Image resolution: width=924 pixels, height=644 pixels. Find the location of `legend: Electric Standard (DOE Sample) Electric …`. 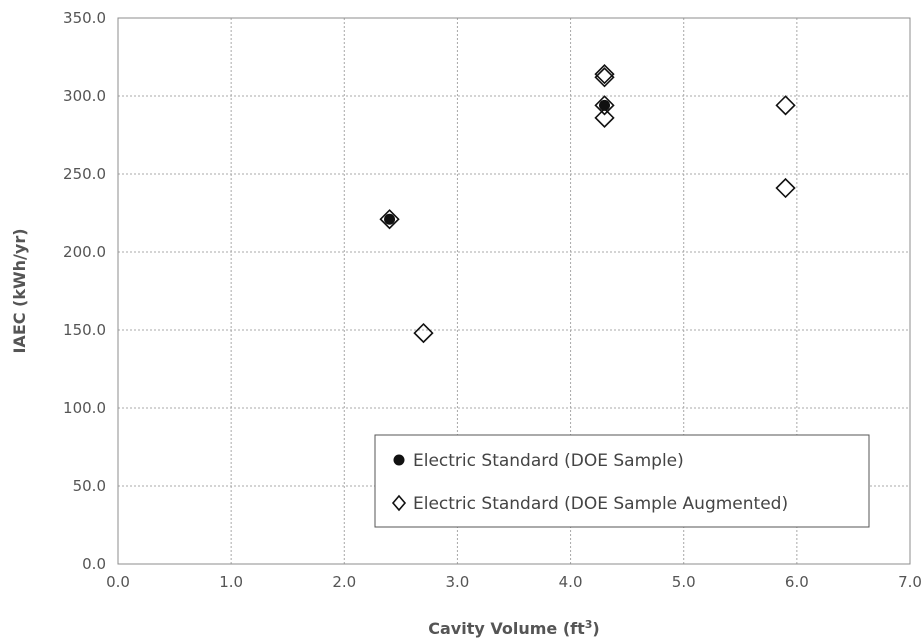

legend: Electric Standard (DOE Sample) Electric … is located at coordinates (622, 481).